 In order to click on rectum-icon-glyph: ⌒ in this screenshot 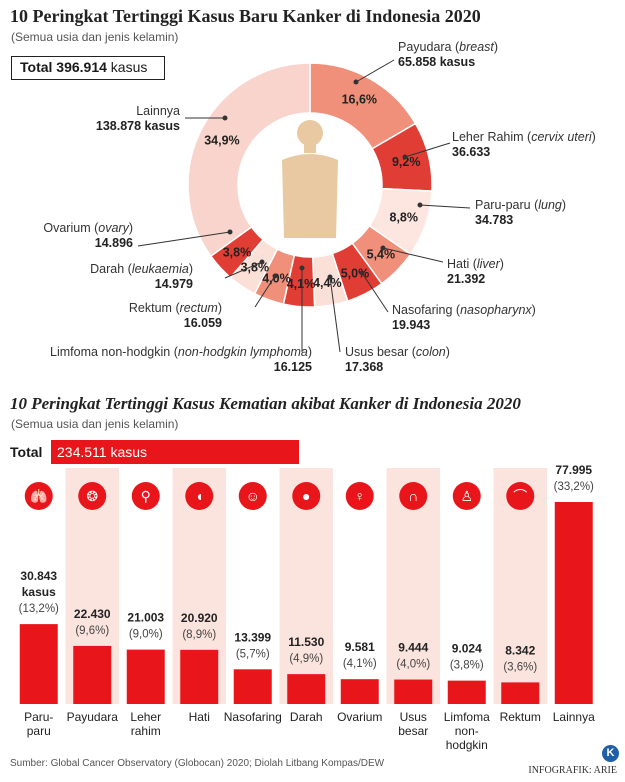, I will do `click(520, 496)`.